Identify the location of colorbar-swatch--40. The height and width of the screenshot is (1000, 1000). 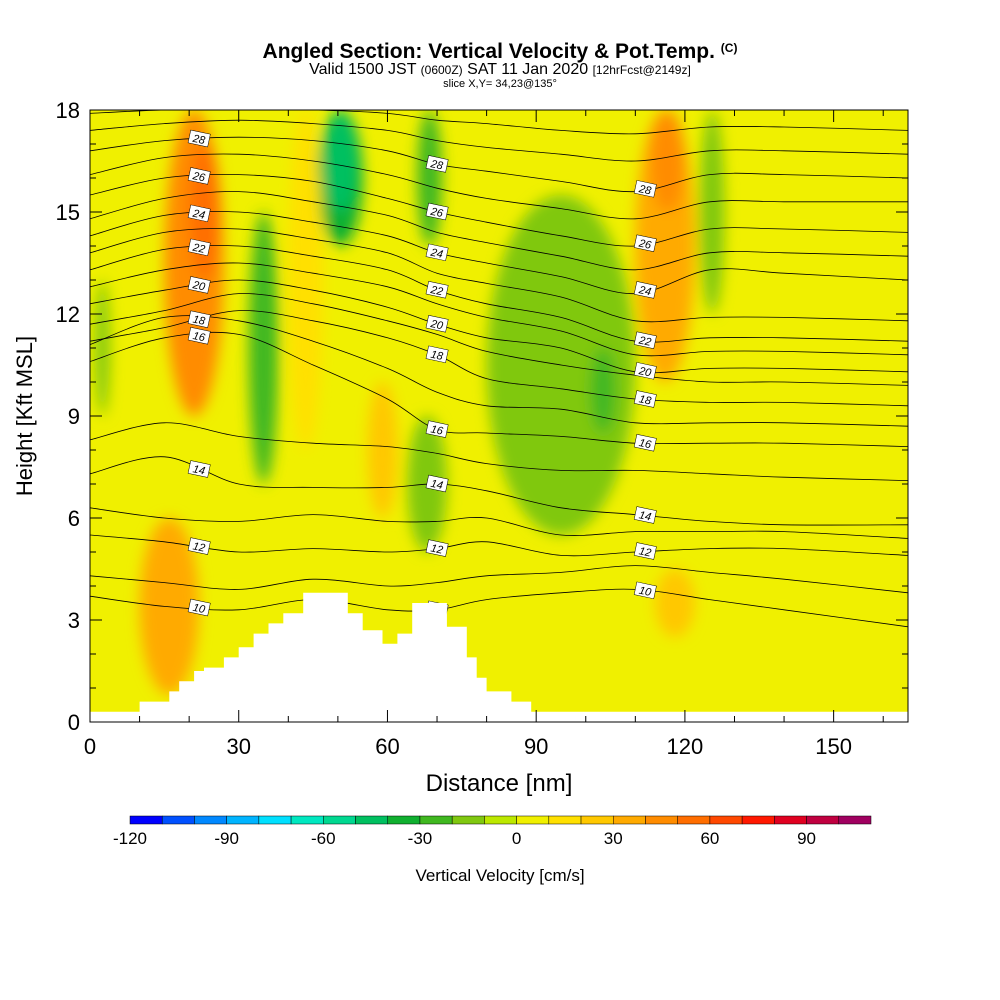
(404, 820).